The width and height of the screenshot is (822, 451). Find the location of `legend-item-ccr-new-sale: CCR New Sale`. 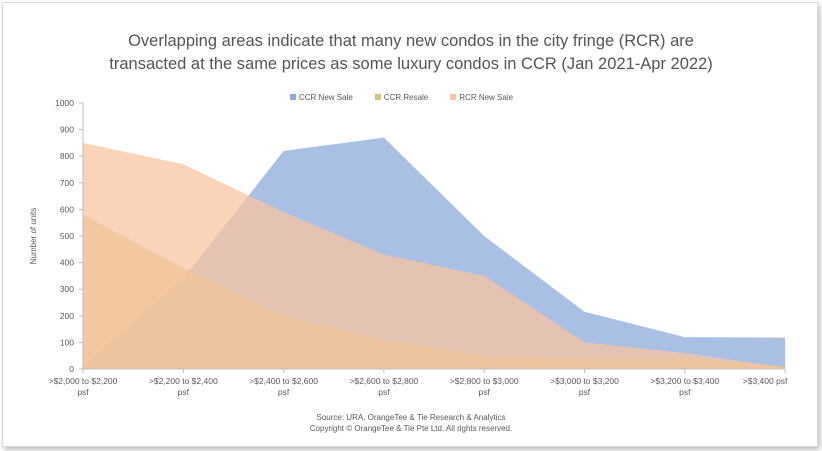

legend-item-ccr-new-sale: CCR New Sale is located at coordinates (321, 97).